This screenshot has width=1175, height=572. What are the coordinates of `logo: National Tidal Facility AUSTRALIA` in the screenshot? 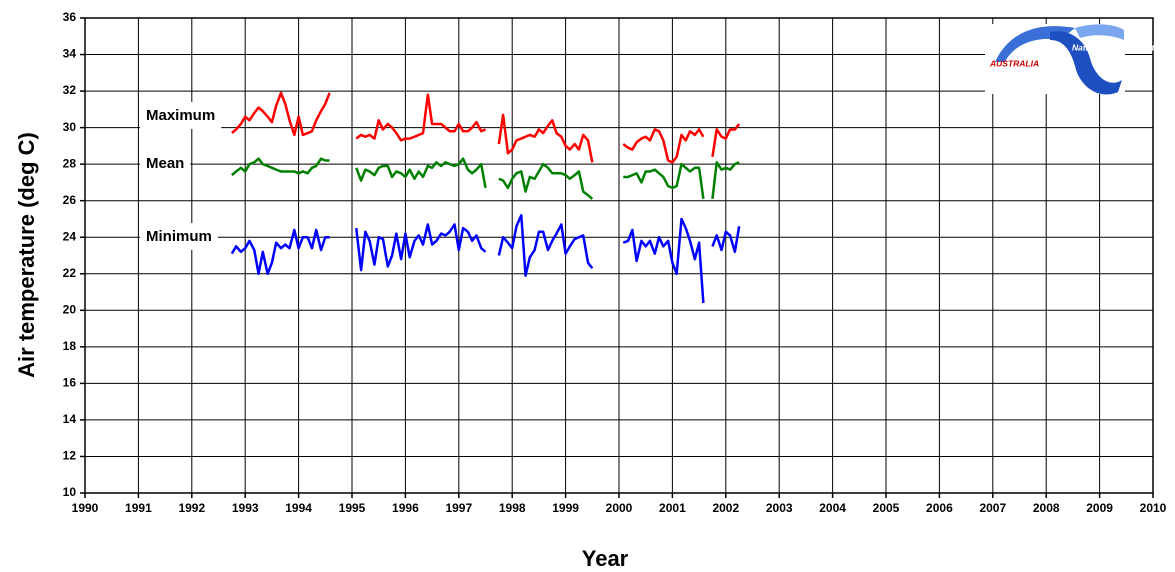 It's located at (1072, 59).